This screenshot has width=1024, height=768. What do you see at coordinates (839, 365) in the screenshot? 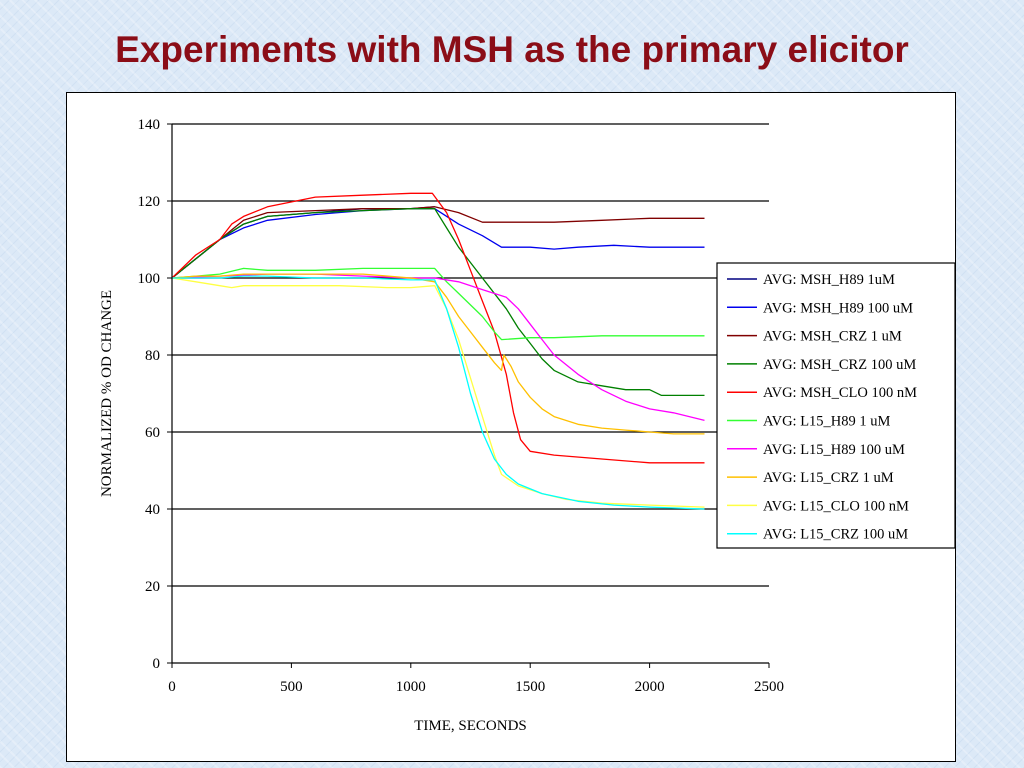
I see `legend-entry: AVG: MSH_CRZ 100 uM` at bounding box center [839, 365].